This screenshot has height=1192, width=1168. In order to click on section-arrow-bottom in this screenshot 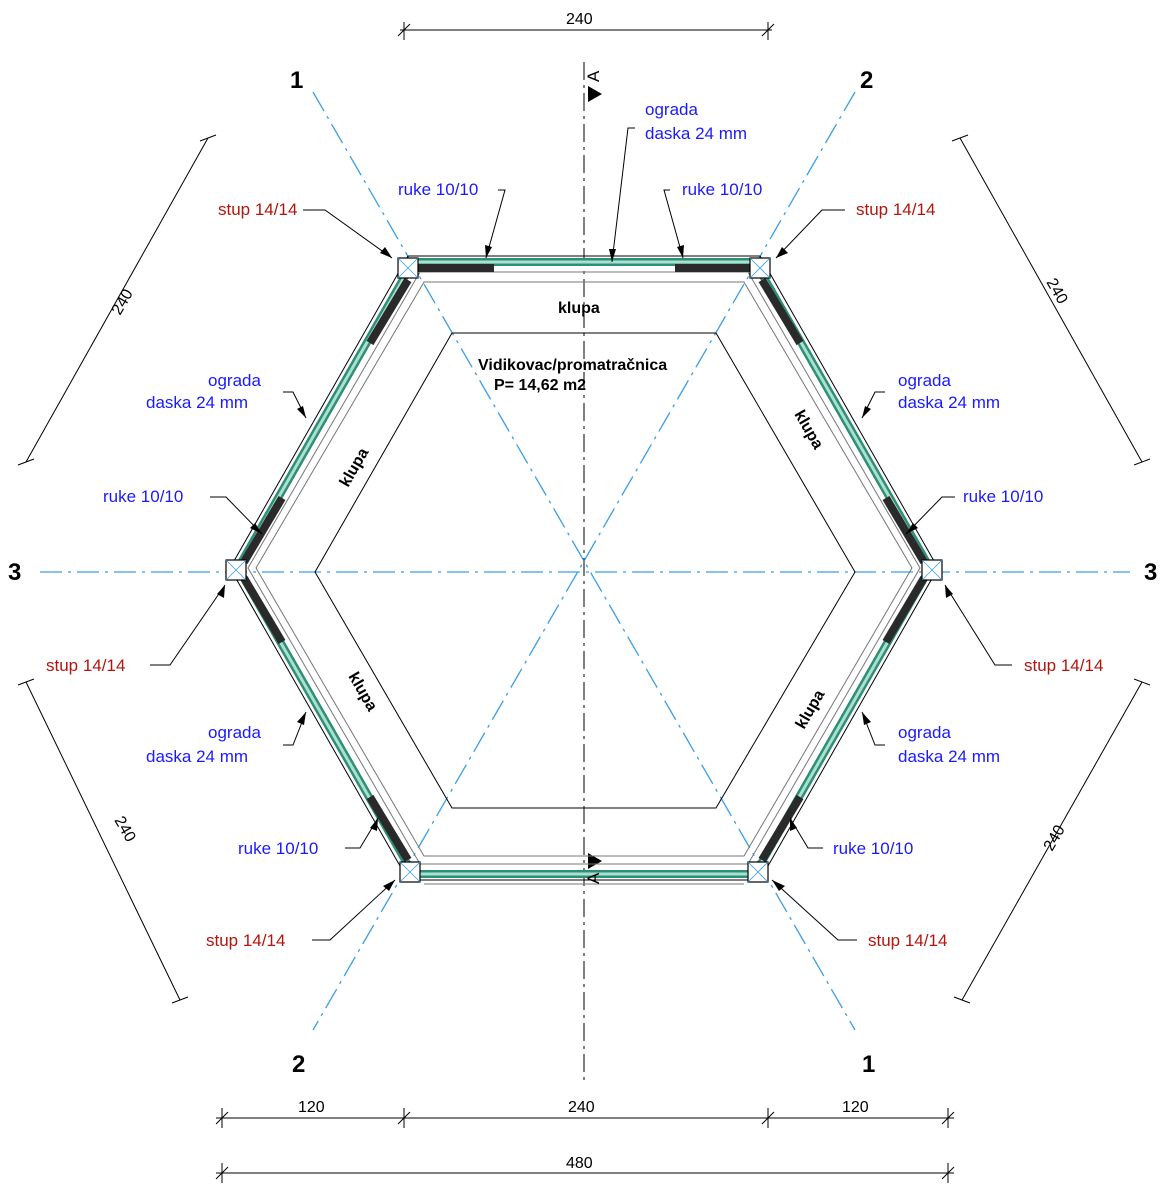, I will do `click(595, 861)`.